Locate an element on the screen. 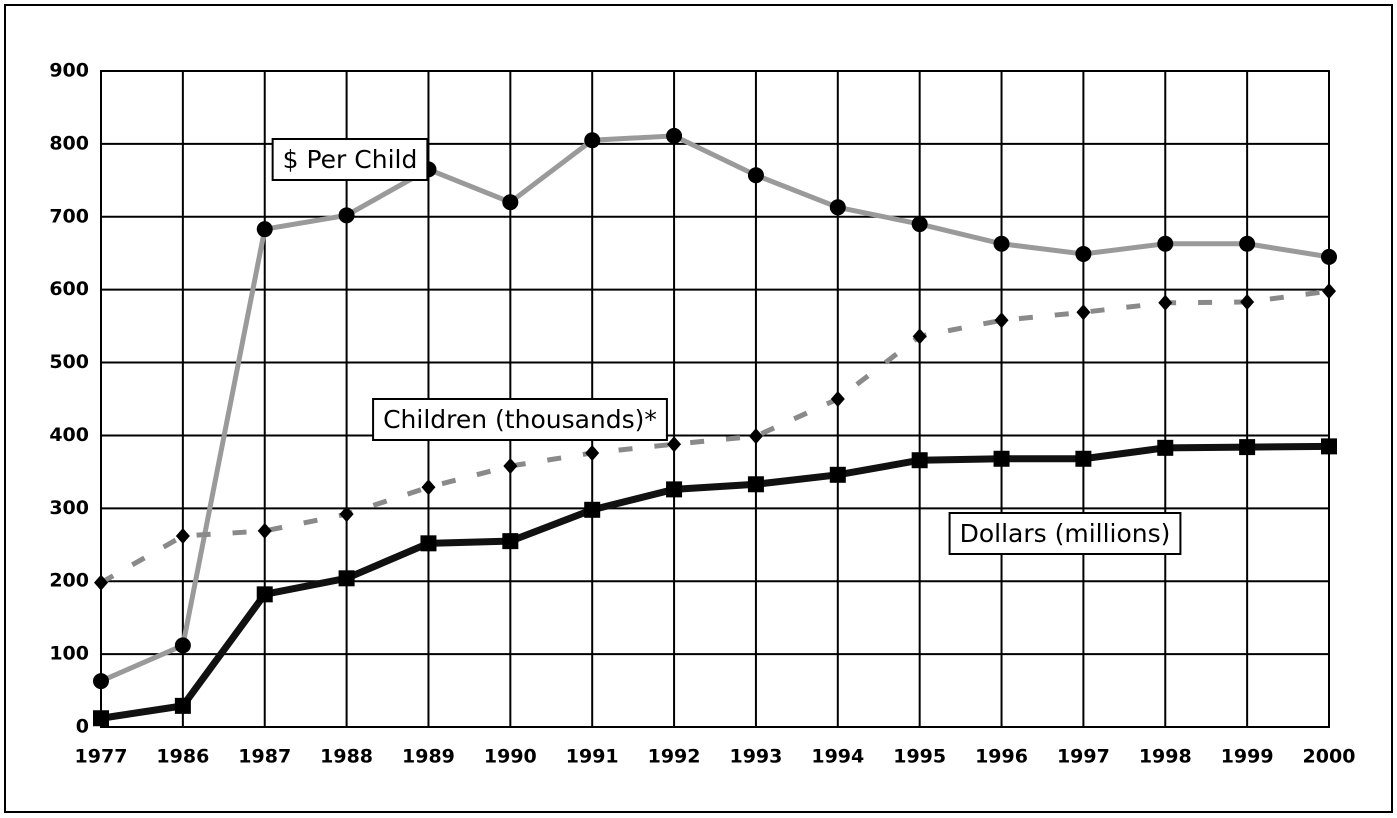  y-tick-label: 400 is located at coordinates (69, 435).